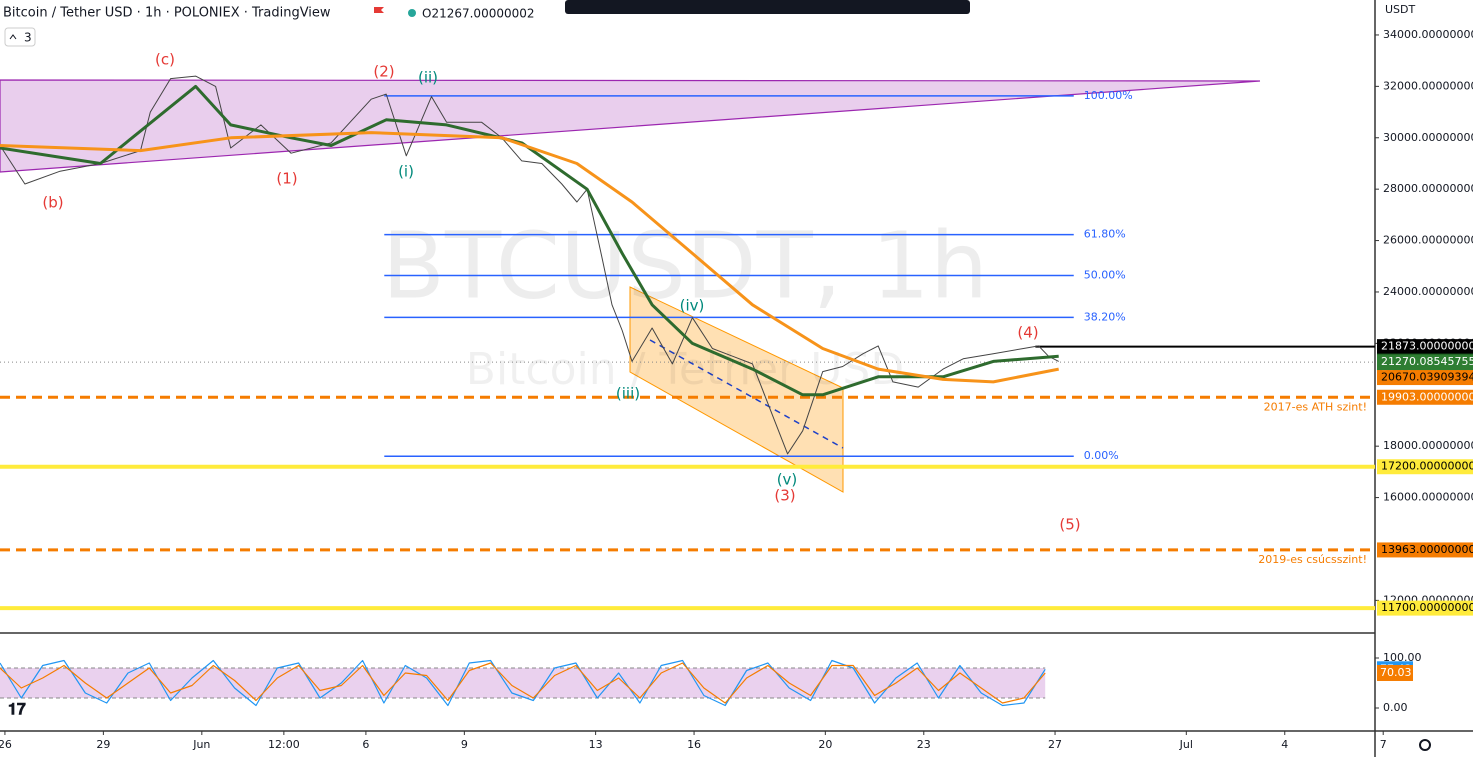 This screenshot has width=1473, height=757. I want to click on y-tick-label: 26000.00000000, so click(1428, 240).